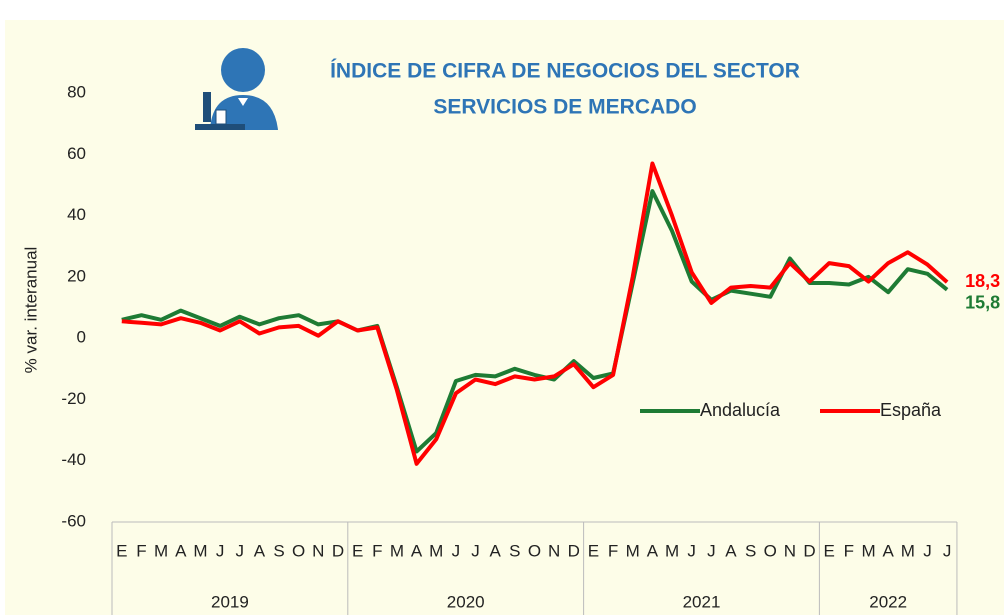 Image resolution: width=1004 pixels, height=615 pixels. What do you see at coordinates (76, 275) in the screenshot?
I see `y-tick-label: 20` at bounding box center [76, 275].